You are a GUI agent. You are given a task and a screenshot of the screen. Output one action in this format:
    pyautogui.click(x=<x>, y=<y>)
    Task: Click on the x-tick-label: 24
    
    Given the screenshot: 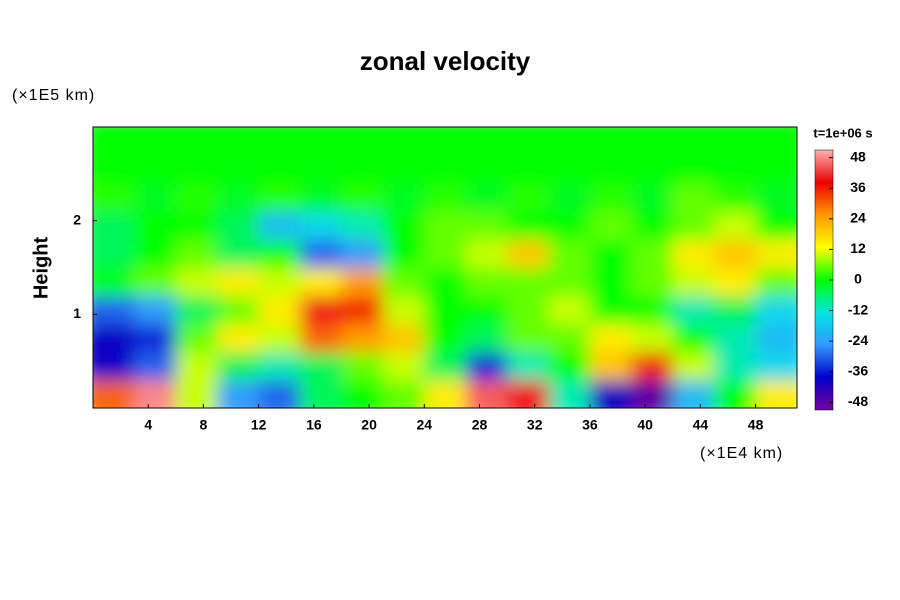 What is the action you would take?
    pyautogui.click(x=425, y=425)
    